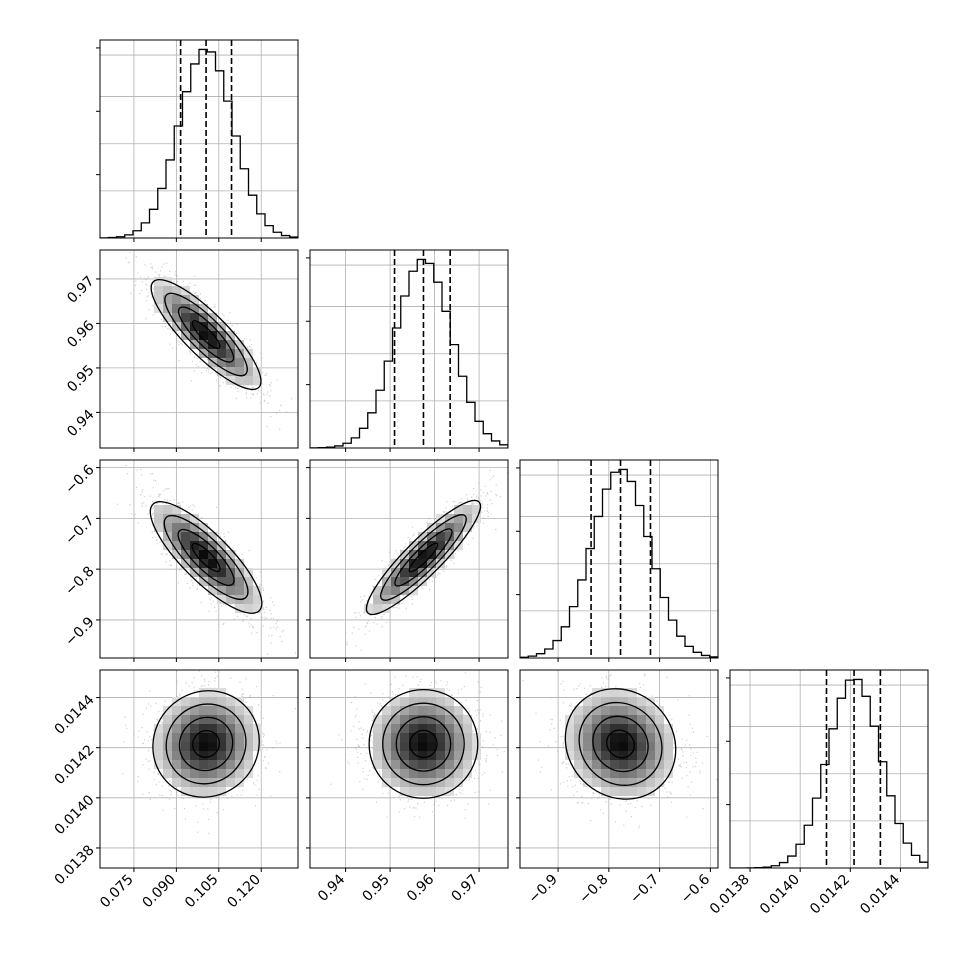  I want to click on x-tick-label: −0.9, so click(543, 889).